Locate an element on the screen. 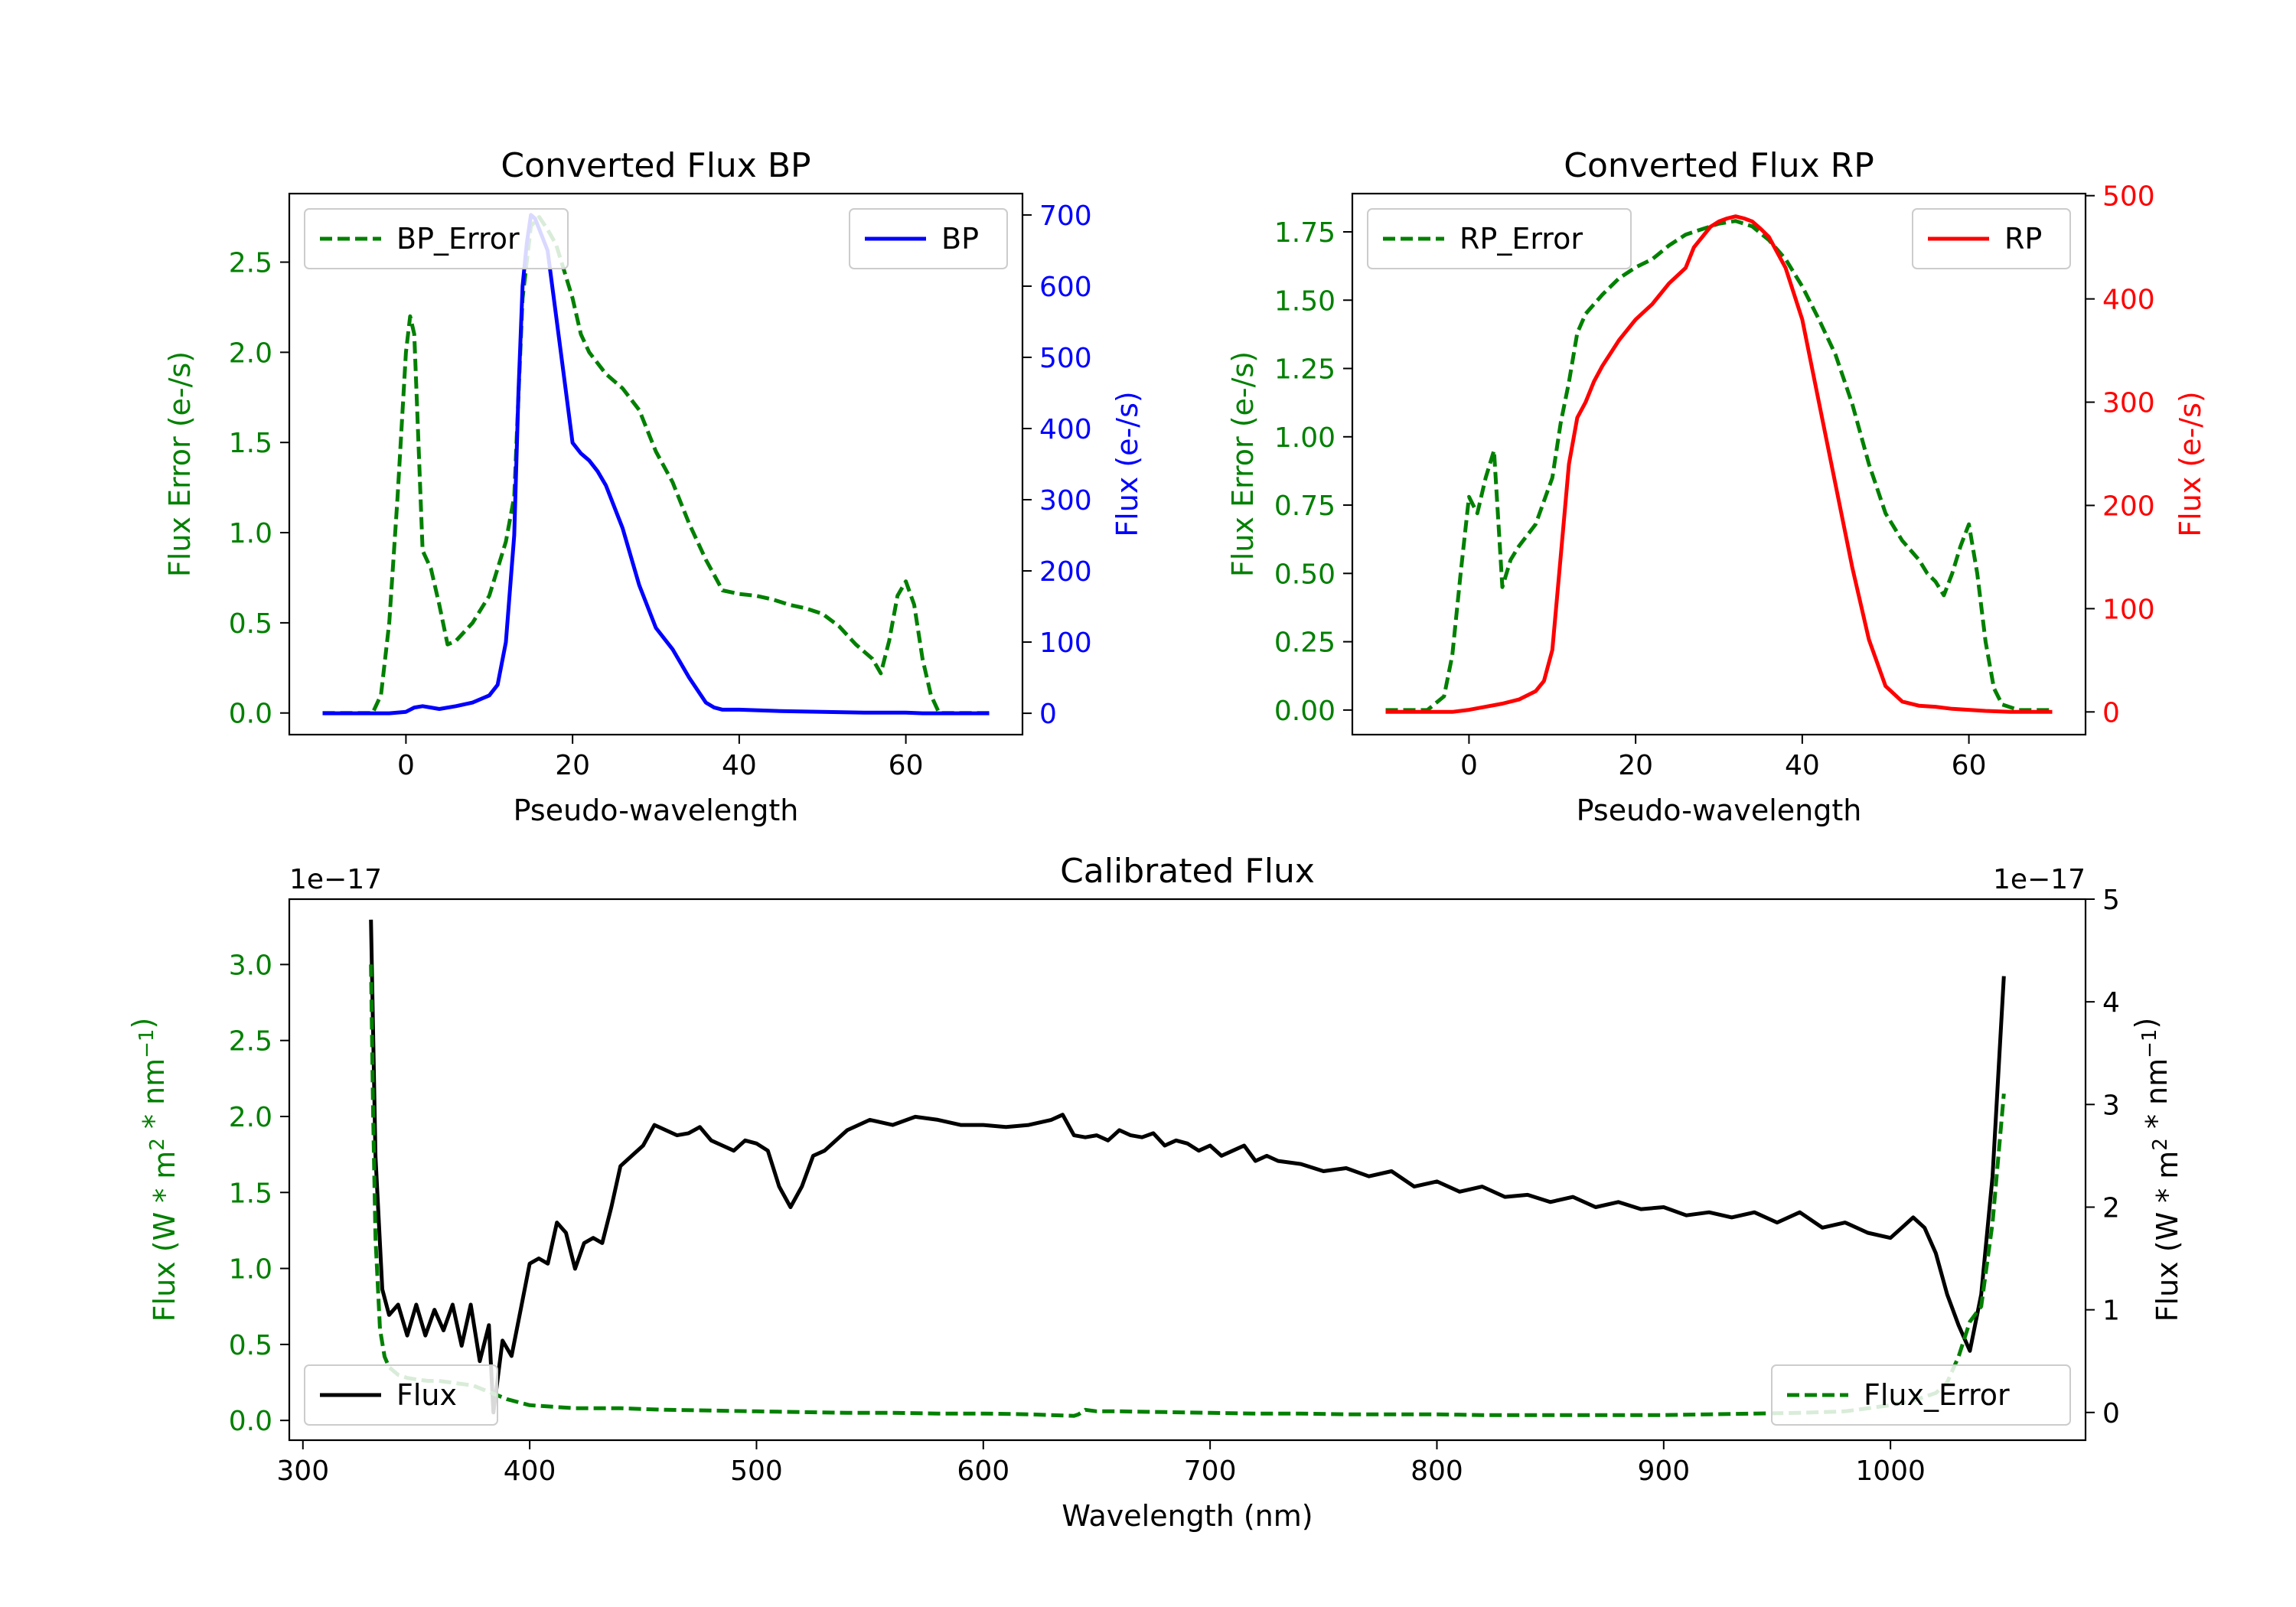 The height and width of the screenshot is (1607, 2296). right-tick-label: 3 is located at coordinates (2111, 1105).